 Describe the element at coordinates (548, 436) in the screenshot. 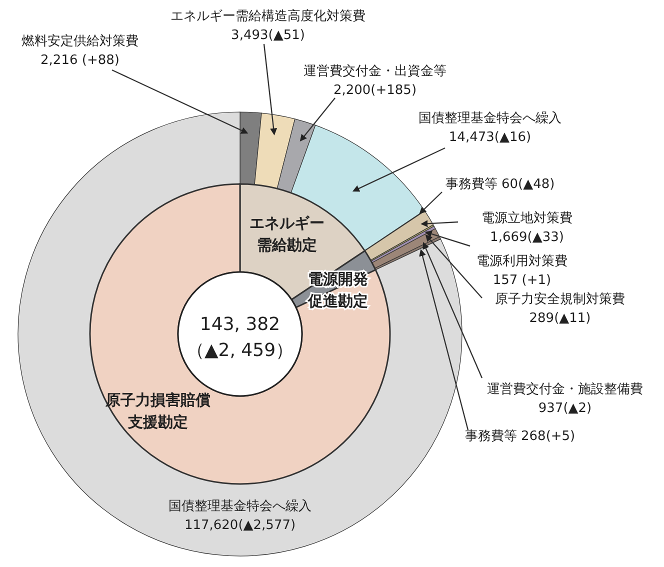

I see `data-label: 268(+5)` at that location.